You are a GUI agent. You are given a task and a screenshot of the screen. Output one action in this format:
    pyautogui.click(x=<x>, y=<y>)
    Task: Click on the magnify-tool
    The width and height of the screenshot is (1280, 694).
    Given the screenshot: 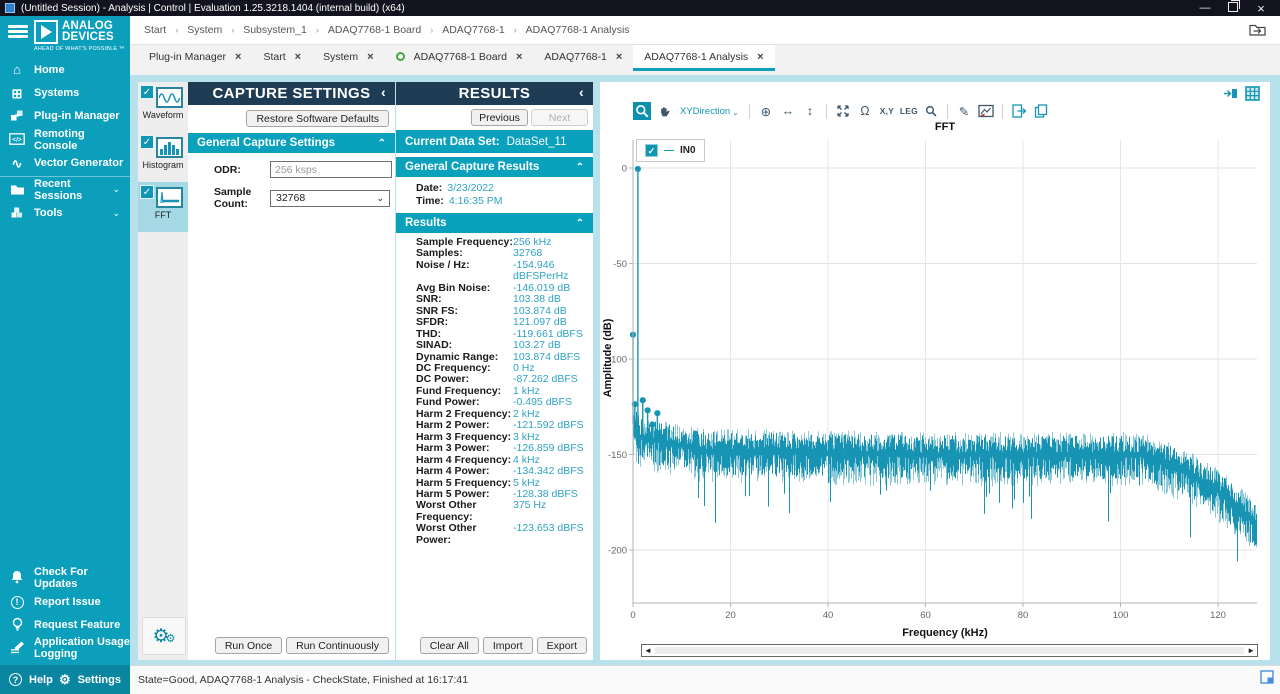 What is the action you would take?
    pyautogui.click(x=931, y=111)
    